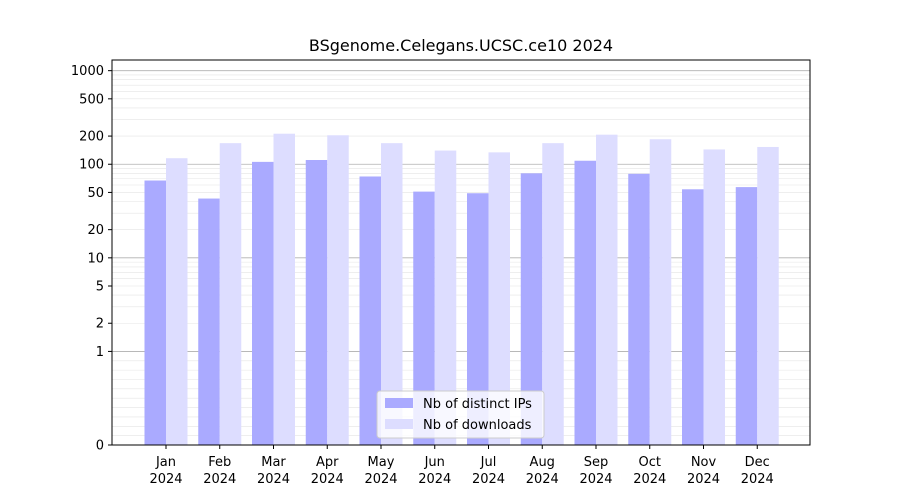 The width and height of the screenshot is (900, 504). What do you see at coordinates (95, 258) in the screenshot?
I see `y-tick-label: 10` at bounding box center [95, 258].